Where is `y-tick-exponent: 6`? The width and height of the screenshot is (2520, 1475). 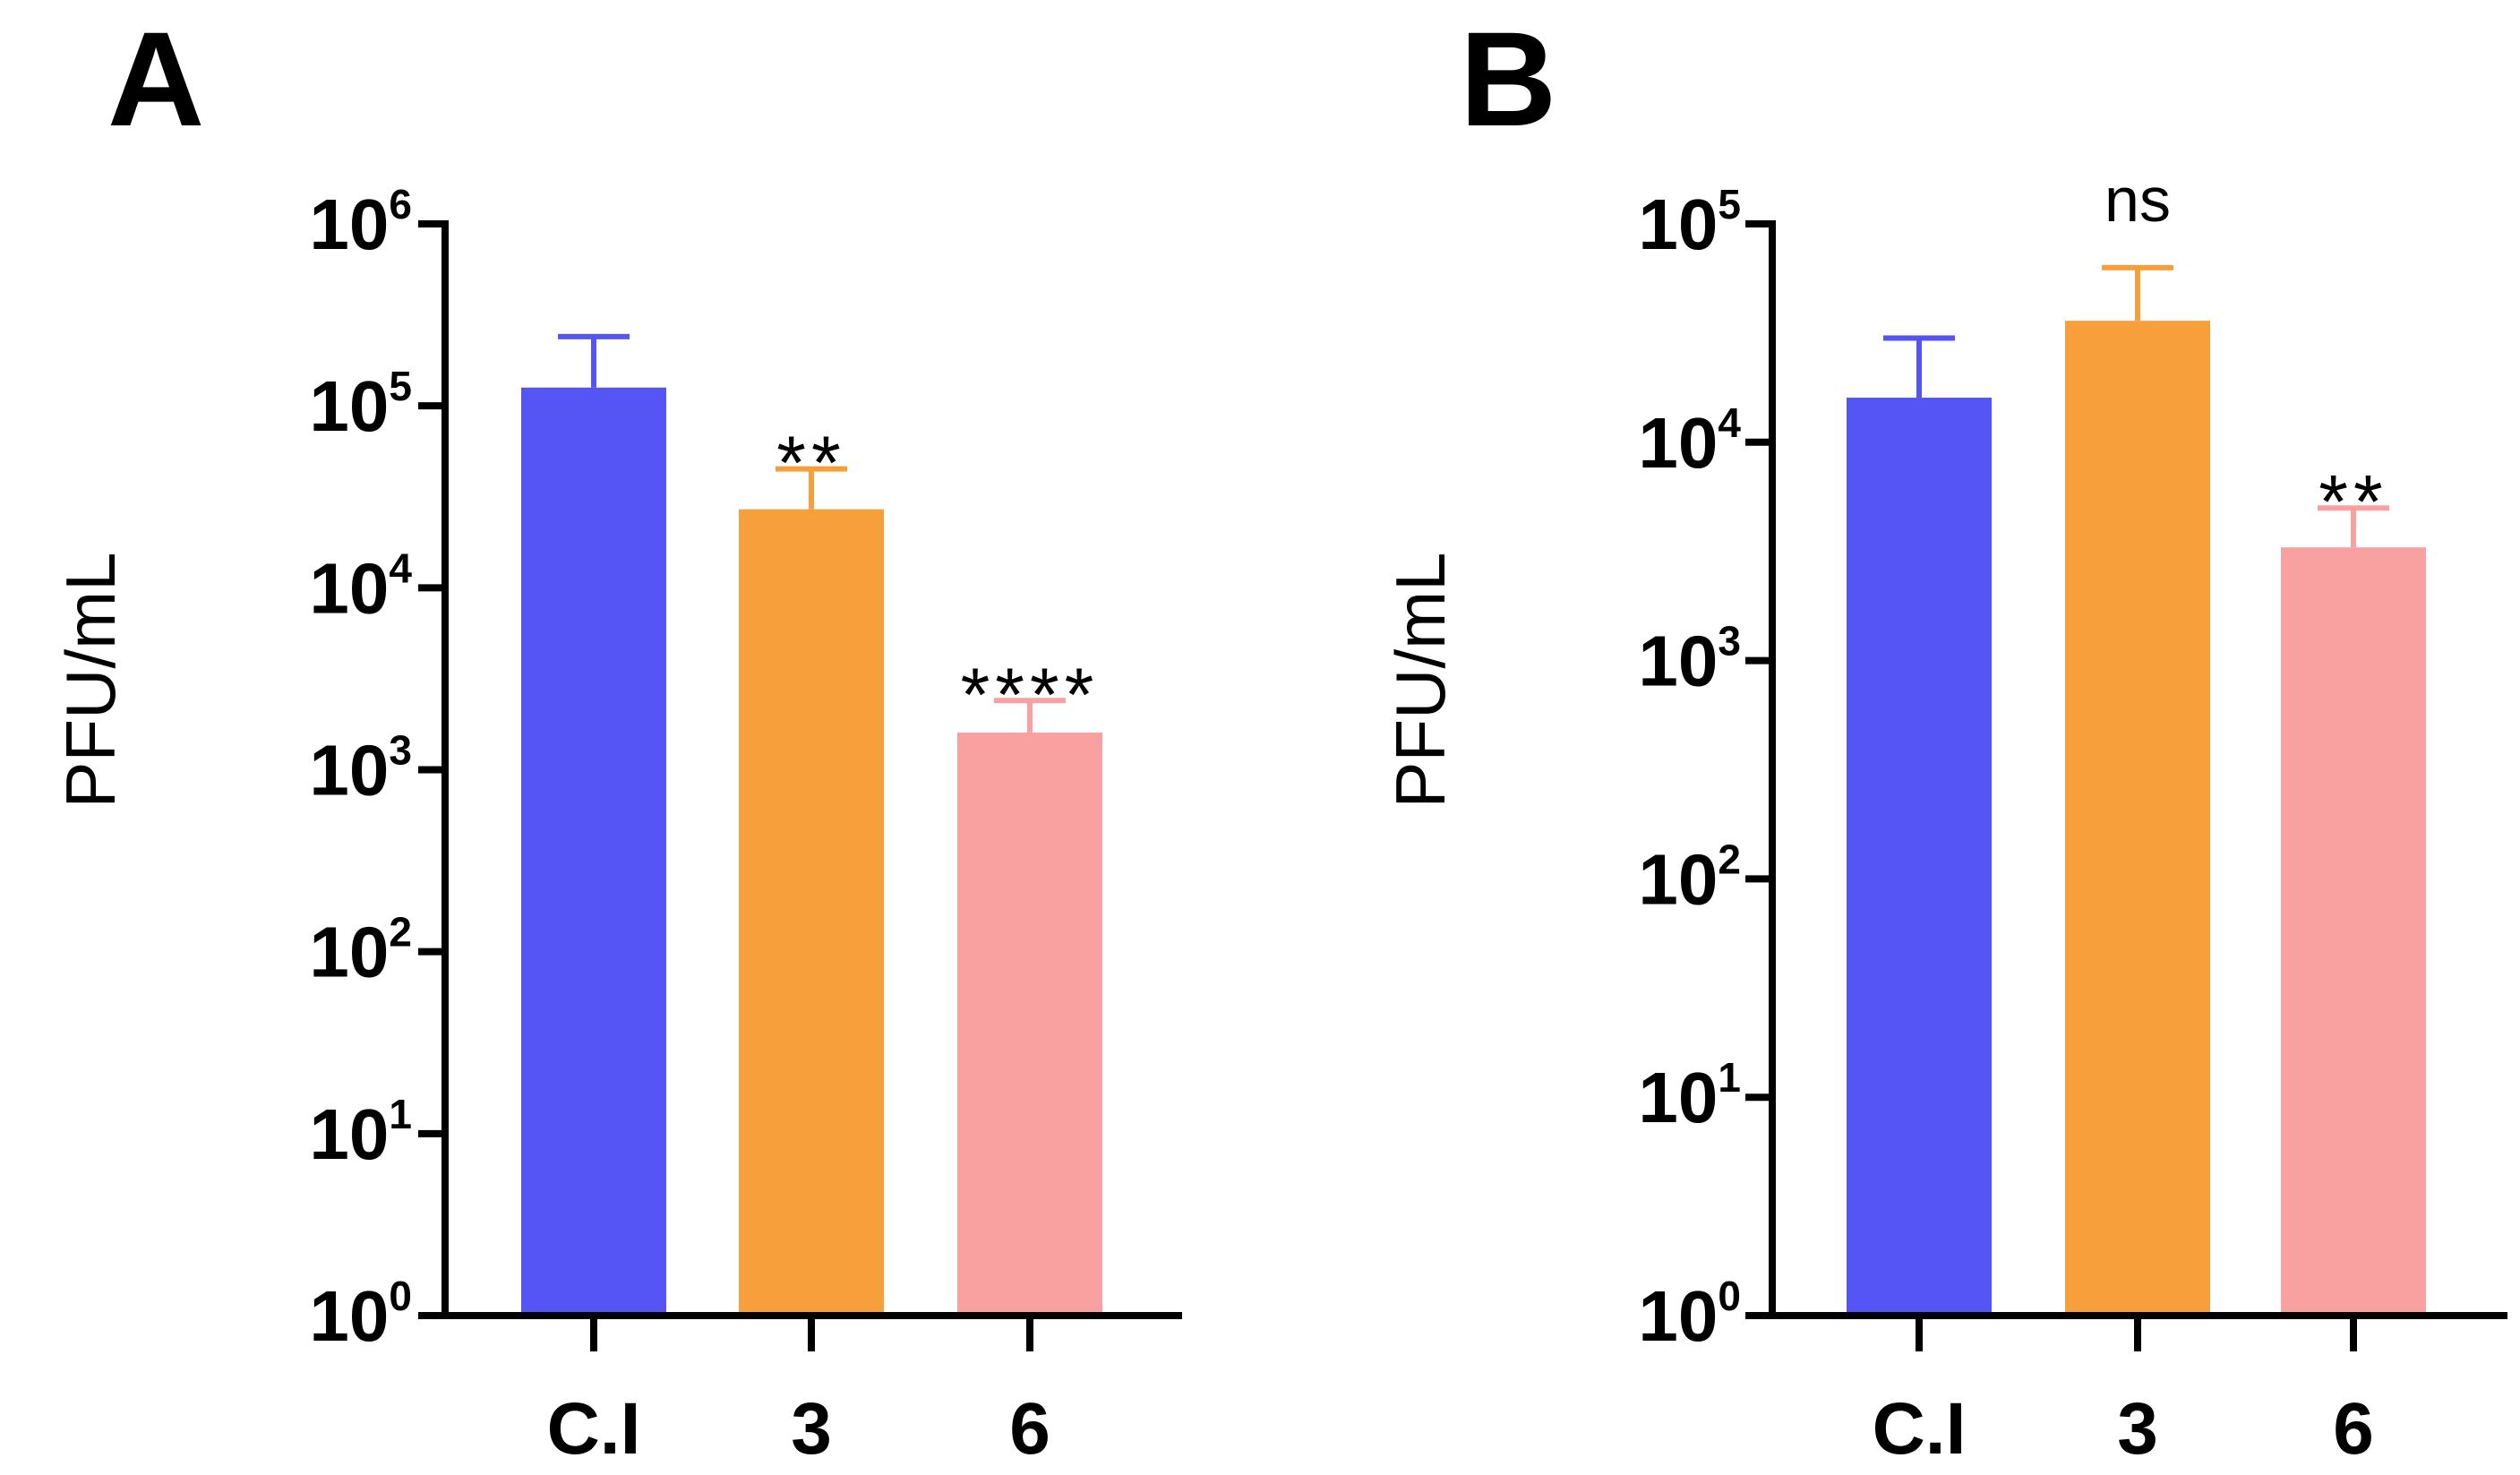
y-tick-exponent: 6 is located at coordinates (401, 204).